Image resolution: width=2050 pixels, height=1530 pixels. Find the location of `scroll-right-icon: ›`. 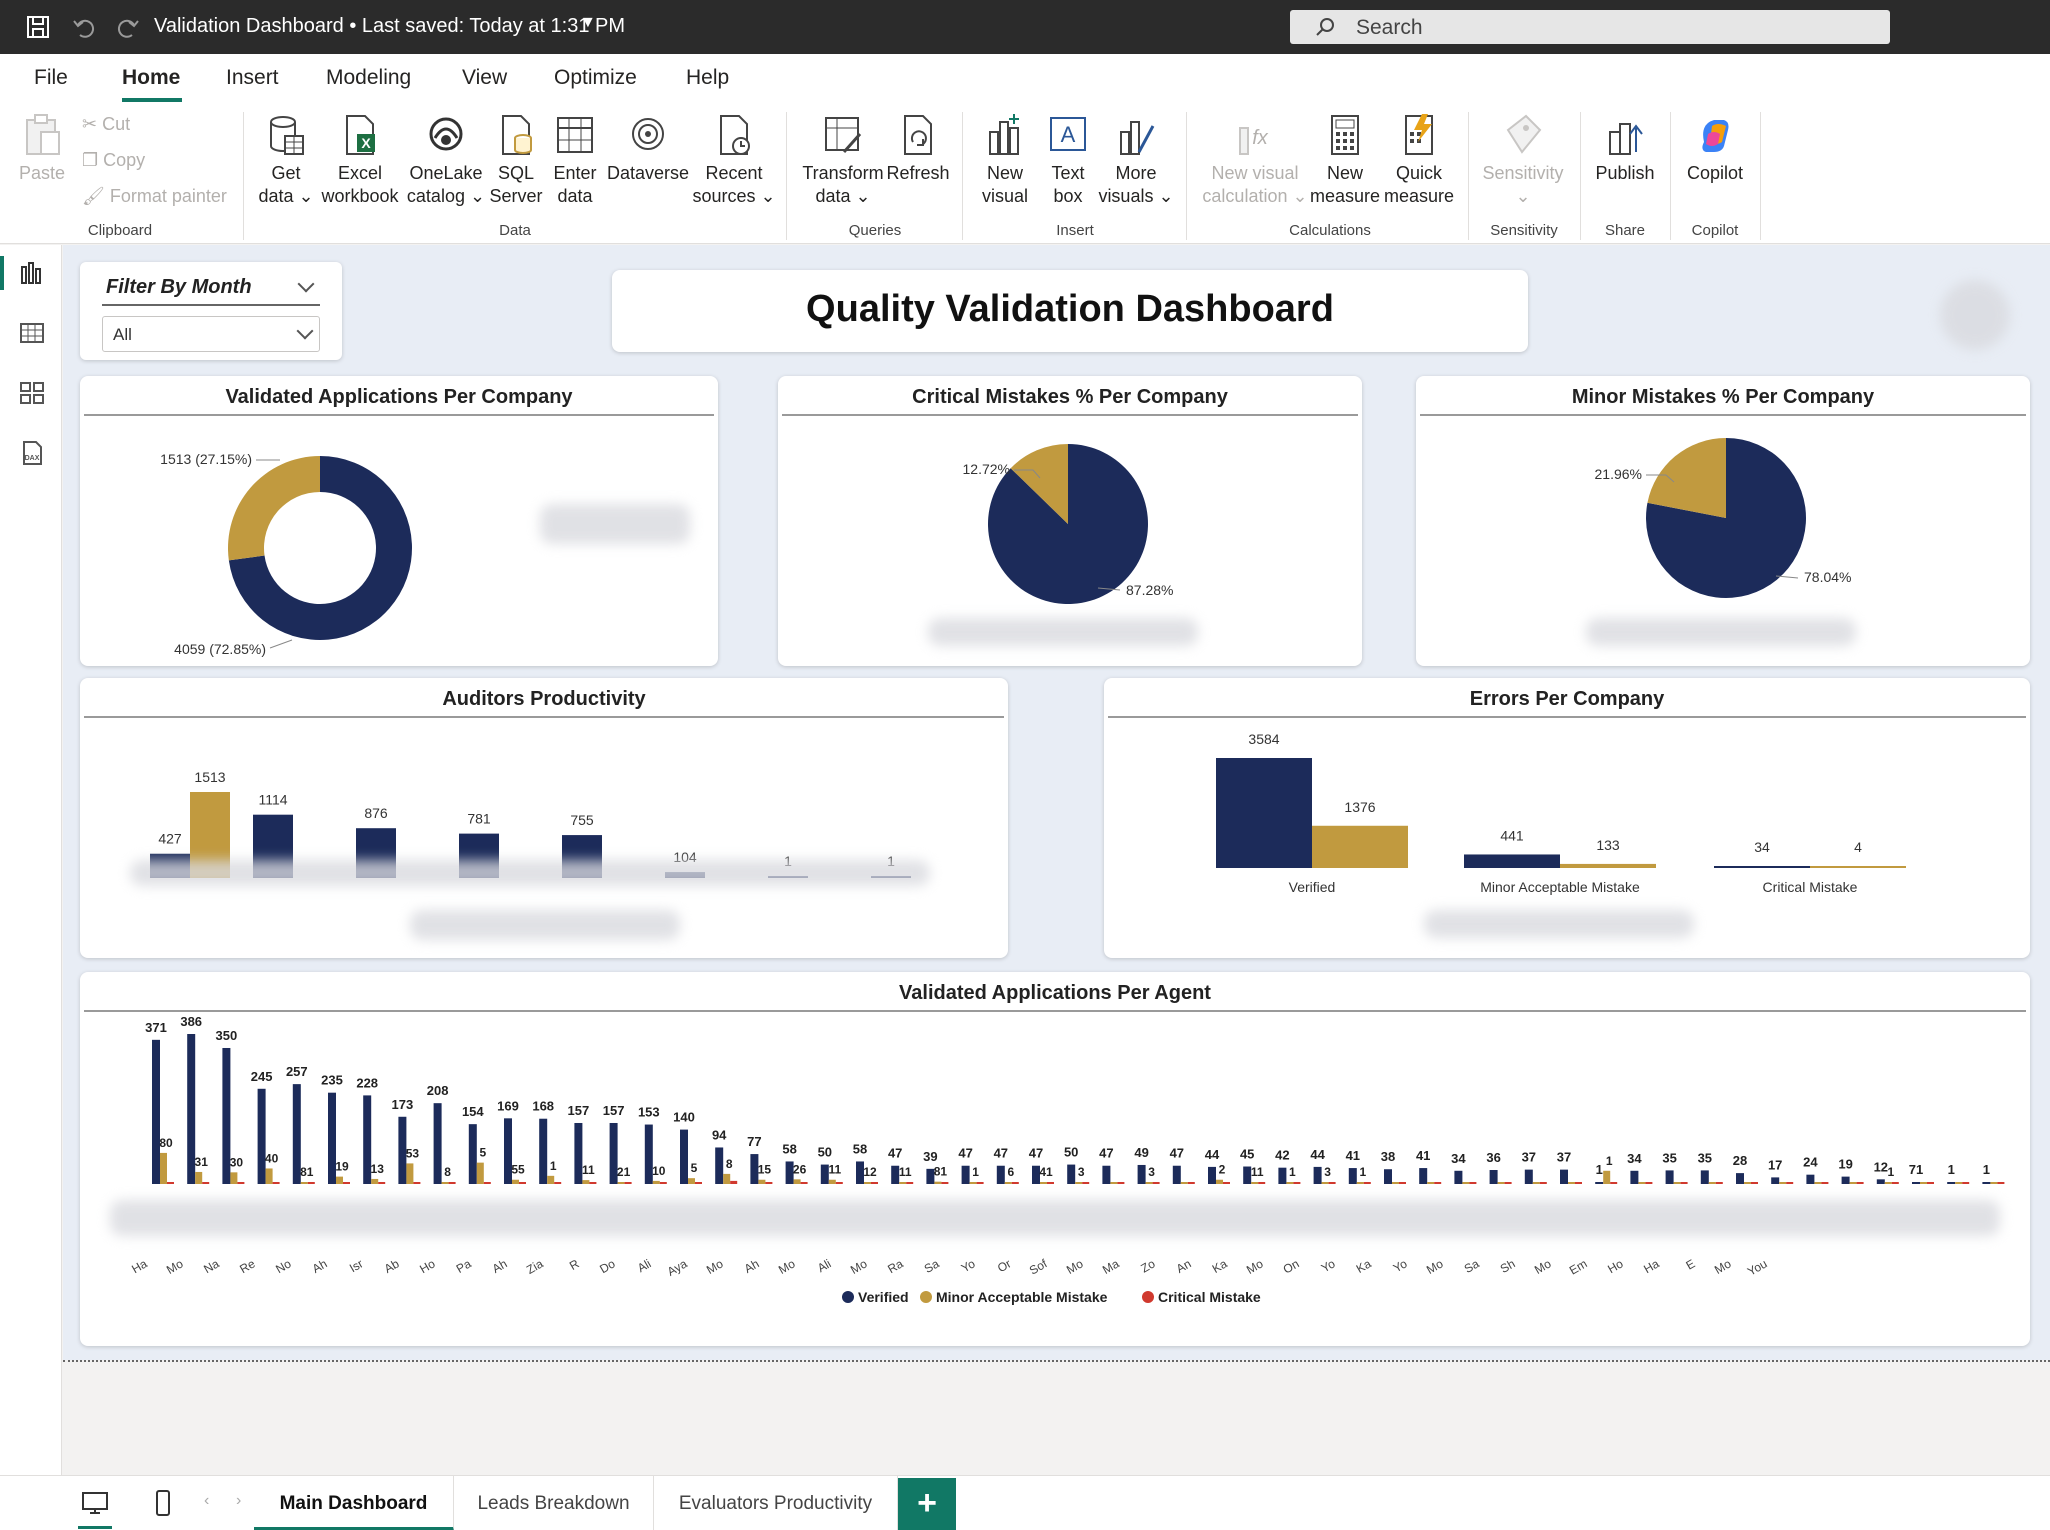

scroll-right-icon: › is located at coordinates (239, 1500).